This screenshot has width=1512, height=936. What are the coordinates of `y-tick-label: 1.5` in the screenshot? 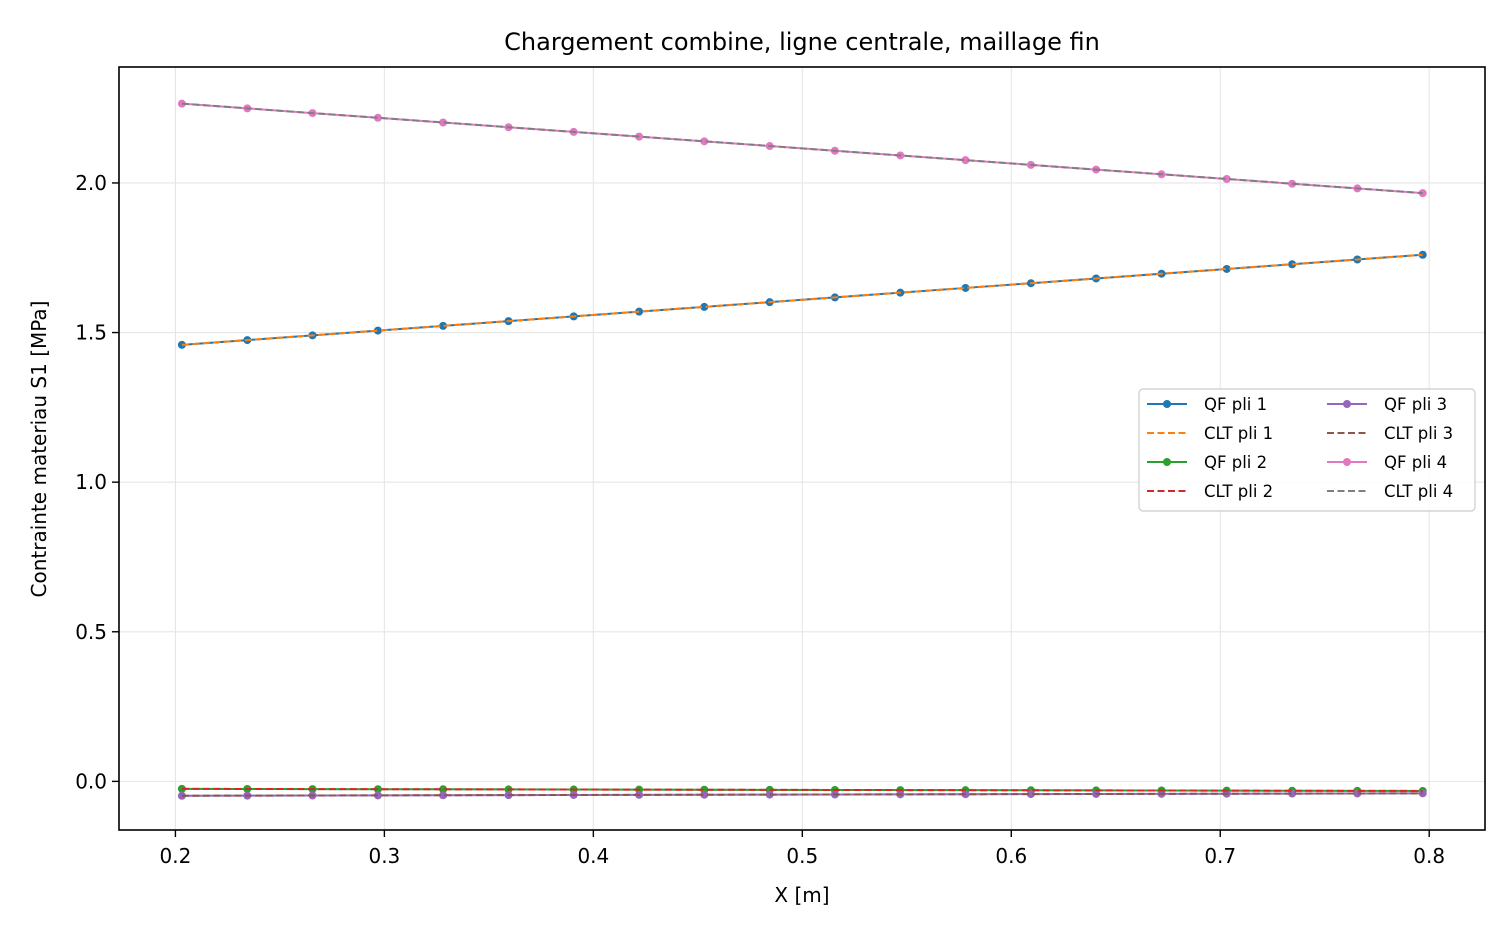 It's located at (91, 333).